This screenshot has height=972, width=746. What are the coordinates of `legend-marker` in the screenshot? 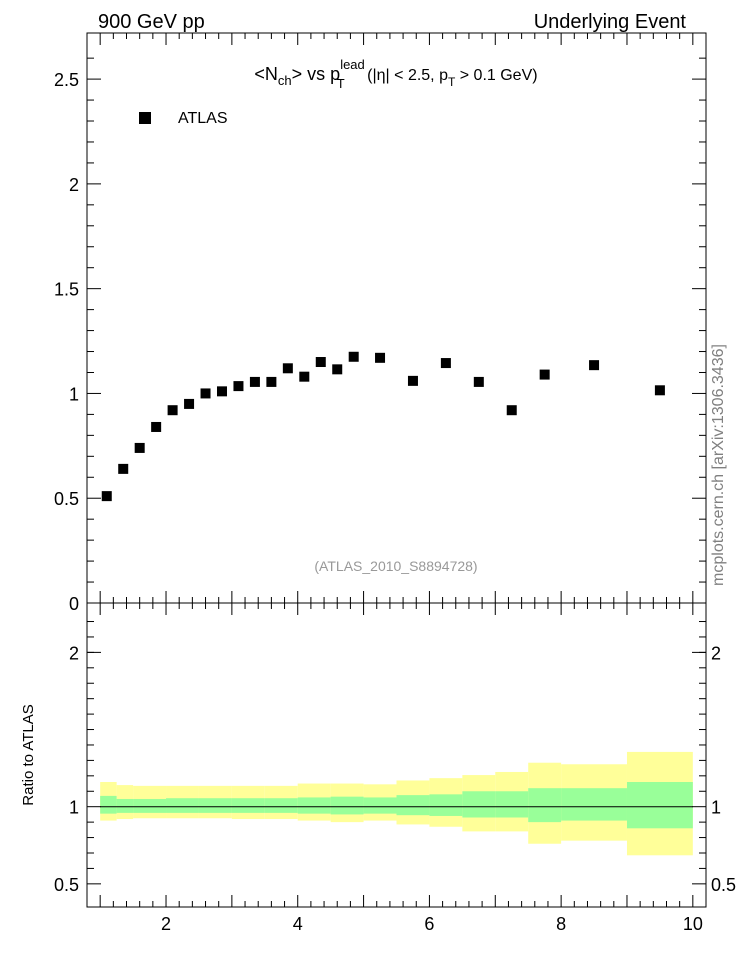 It's located at (145, 118).